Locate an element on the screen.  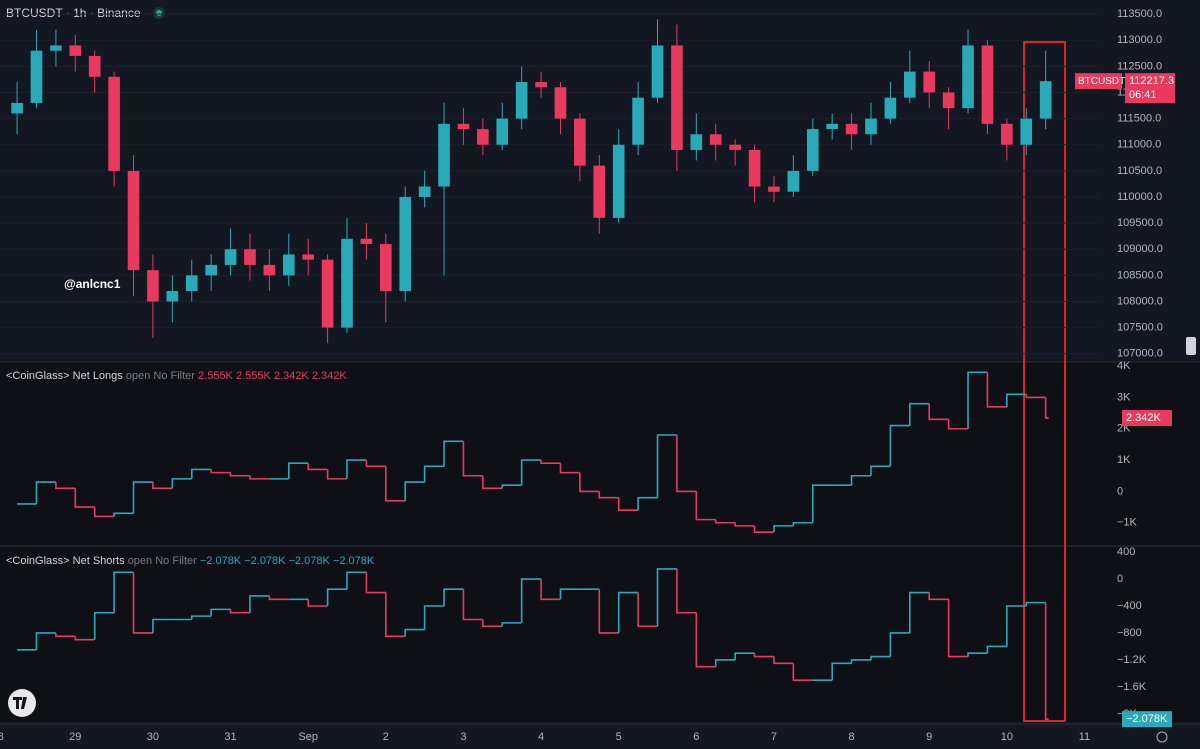
value-tag is located at coordinates (1147, 719).